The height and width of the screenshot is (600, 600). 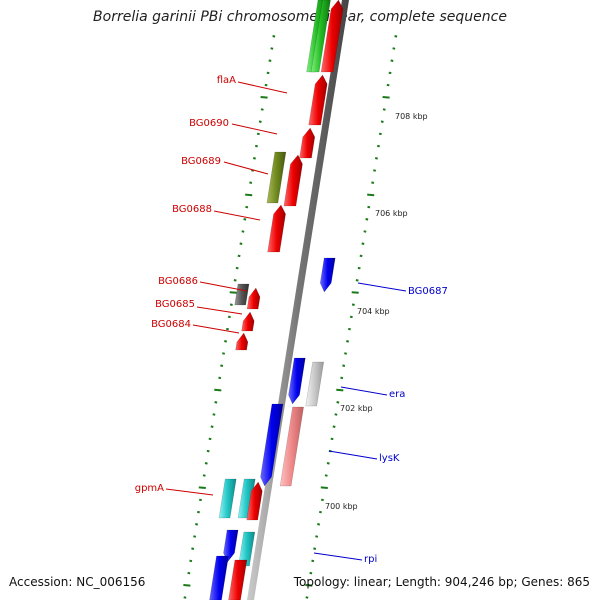 What do you see at coordinates (373, 311) in the screenshot?
I see `scale-label-704: 704 kbp` at bounding box center [373, 311].